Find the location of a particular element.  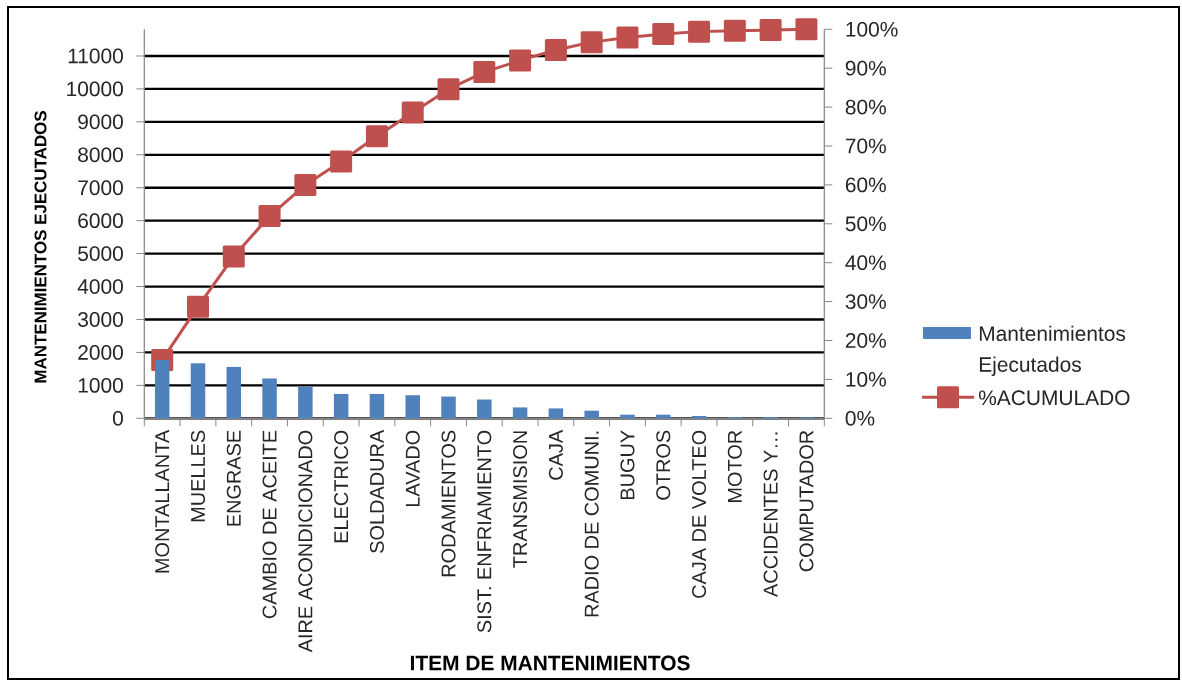

y-tick-label: 7000 is located at coordinates (100, 188).